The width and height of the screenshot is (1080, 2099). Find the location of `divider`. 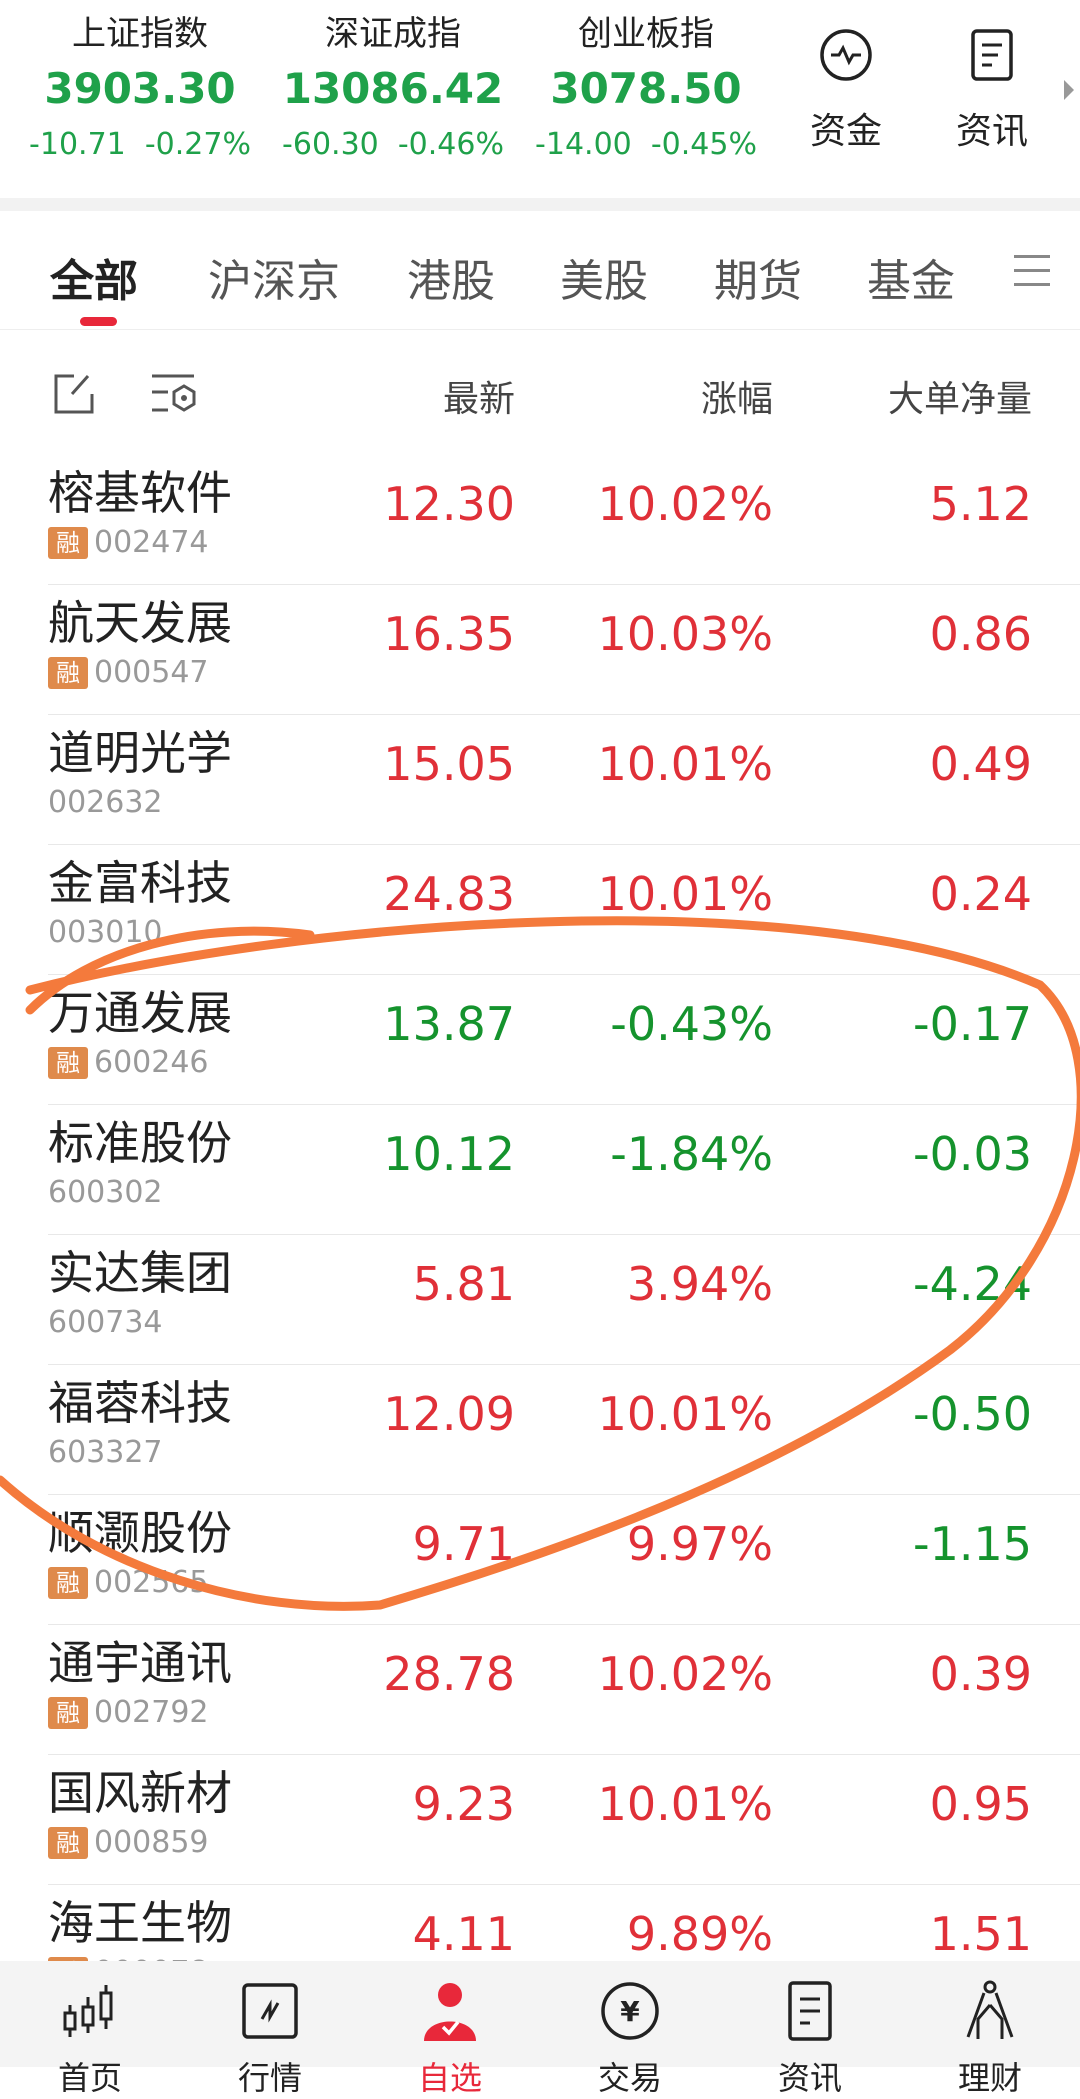

divider is located at coordinates (540, 204).